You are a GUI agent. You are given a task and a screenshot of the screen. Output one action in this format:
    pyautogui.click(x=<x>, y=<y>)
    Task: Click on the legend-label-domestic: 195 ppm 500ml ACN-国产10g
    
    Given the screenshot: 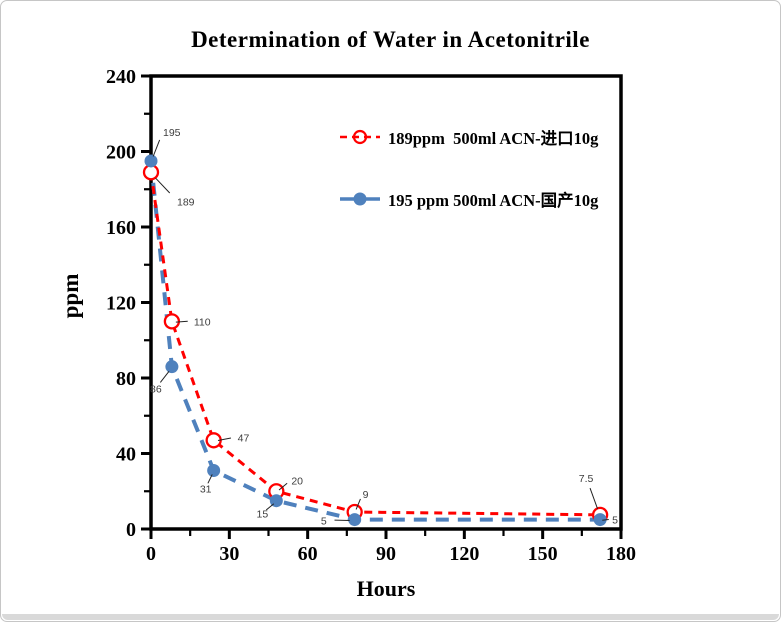 What is the action you would take?
    pyautogui.click(x=493, y=200)
    